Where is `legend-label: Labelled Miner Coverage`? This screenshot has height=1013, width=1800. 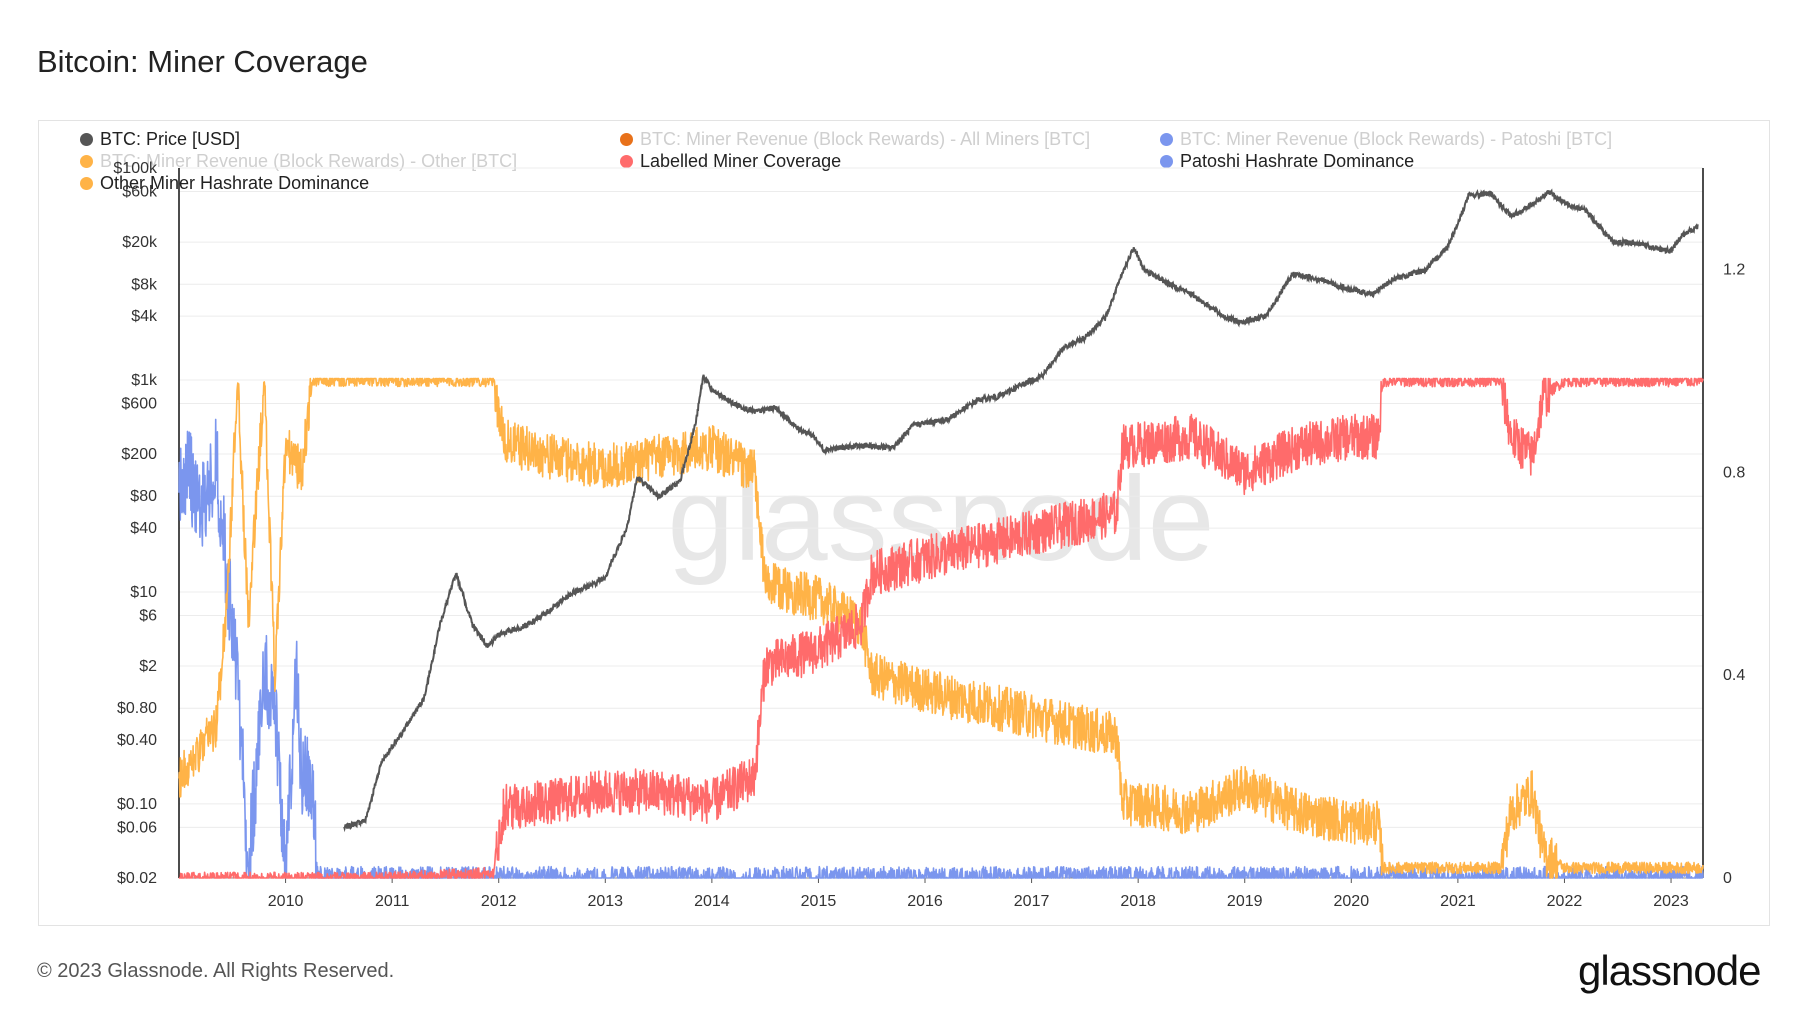
legend-label: Labelled Miner Coverage is located at coordinates (741, 161).